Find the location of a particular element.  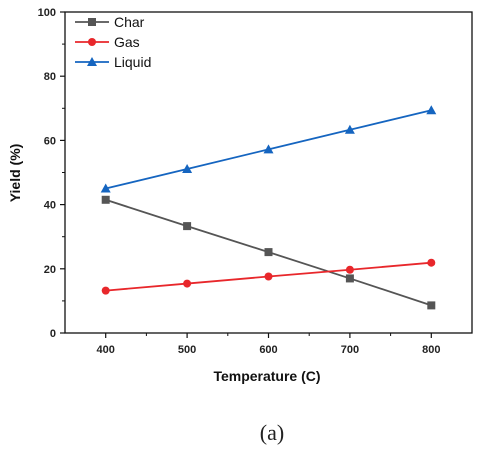

legend-marker-liquid is located at coordinates (92, 61).